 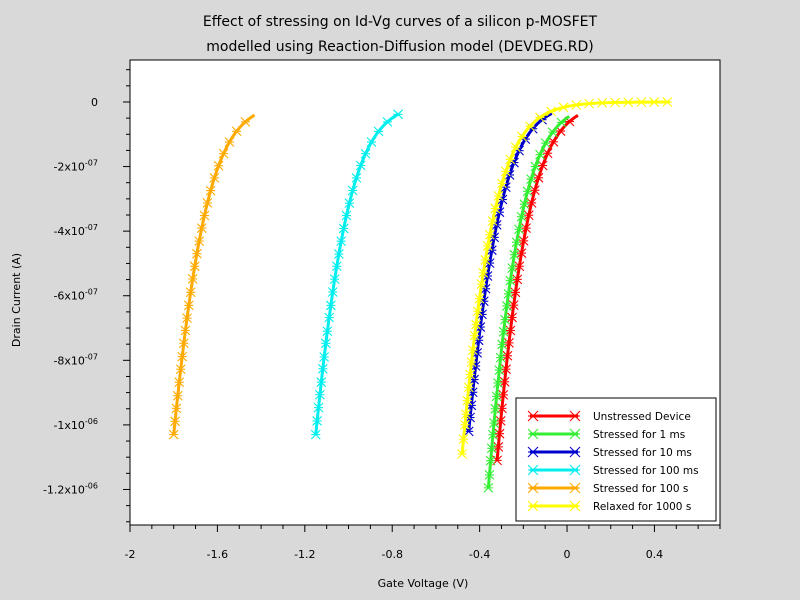 What do you see at coordinates (642, 417) in the screenshot?
I see `legend-label: Unstressed Device` at bounding box center [642, 417].